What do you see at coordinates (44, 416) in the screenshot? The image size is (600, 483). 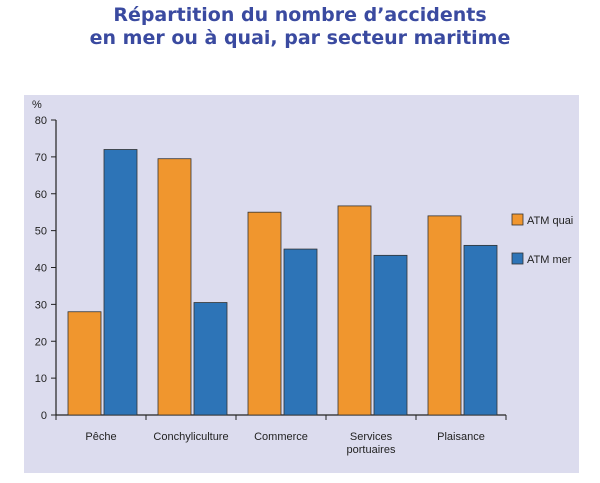 I see `y-tick-label: 0` at bounding box center [44, 416].